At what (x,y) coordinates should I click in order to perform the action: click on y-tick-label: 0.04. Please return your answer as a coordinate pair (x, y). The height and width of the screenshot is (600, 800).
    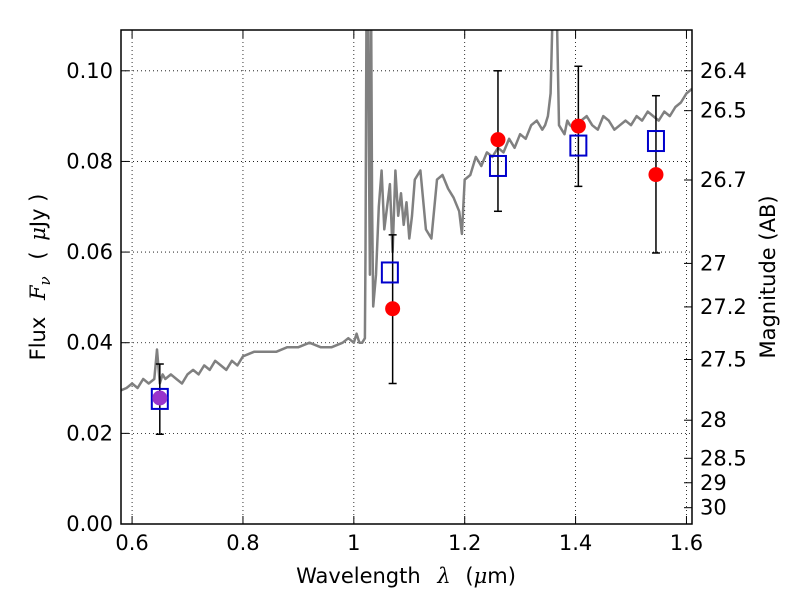
    Looking at the image, I should click on (89, 343).